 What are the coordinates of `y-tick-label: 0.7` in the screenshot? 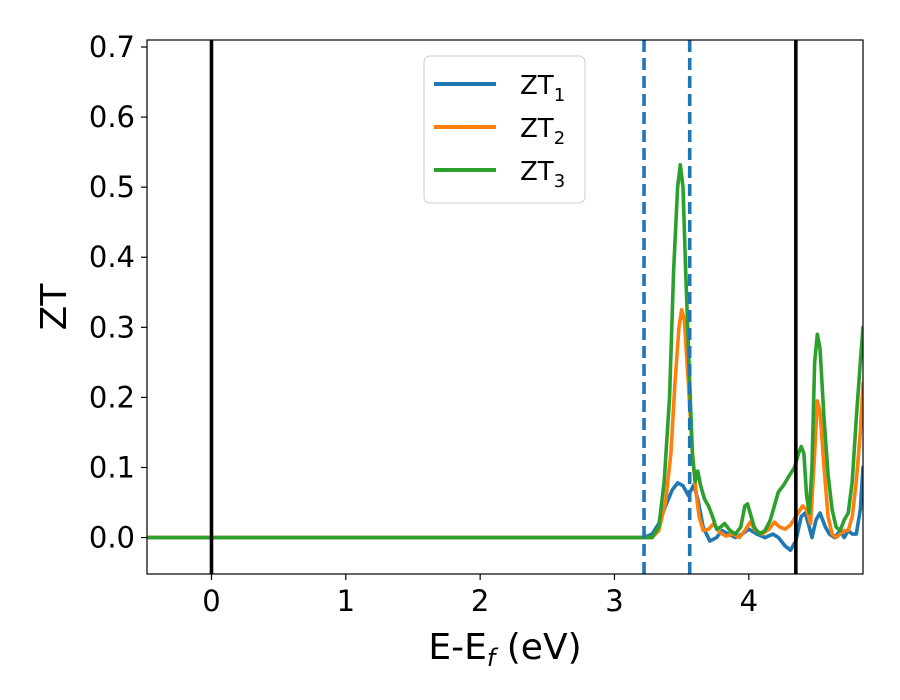 It's located at (112, 47).